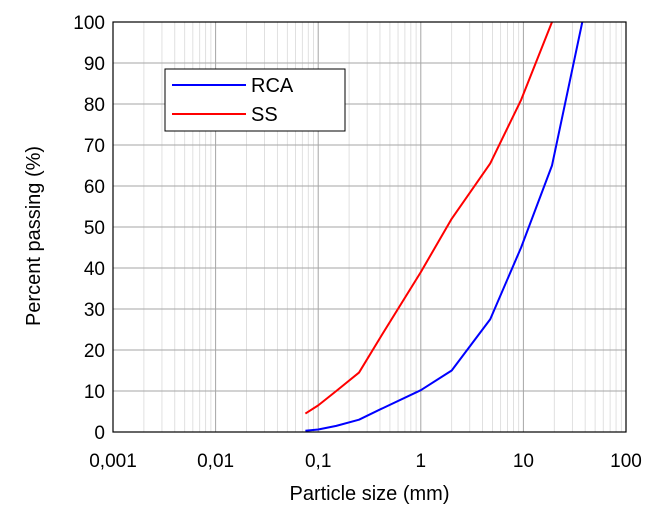  I want to click on legend-label-ss: SS, so click(264, 115).